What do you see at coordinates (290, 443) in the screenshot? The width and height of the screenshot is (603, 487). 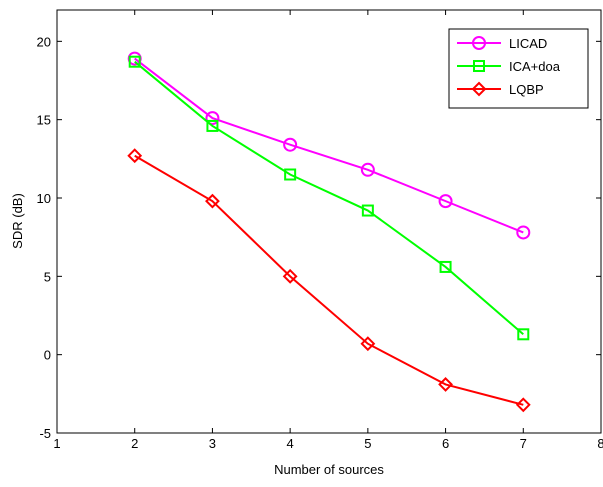 I see `x-tick-label: 4` at bounding box center [290, 443].